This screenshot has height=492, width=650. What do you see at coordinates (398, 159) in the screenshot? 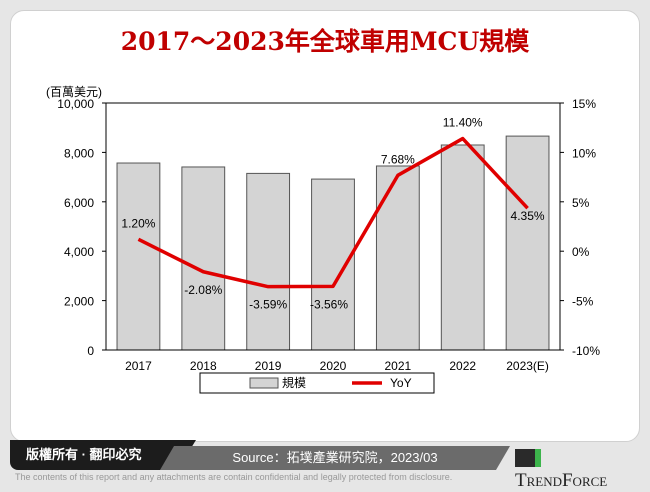
I see `yoy-label: 7.68%` at bounding box center [398, 159].